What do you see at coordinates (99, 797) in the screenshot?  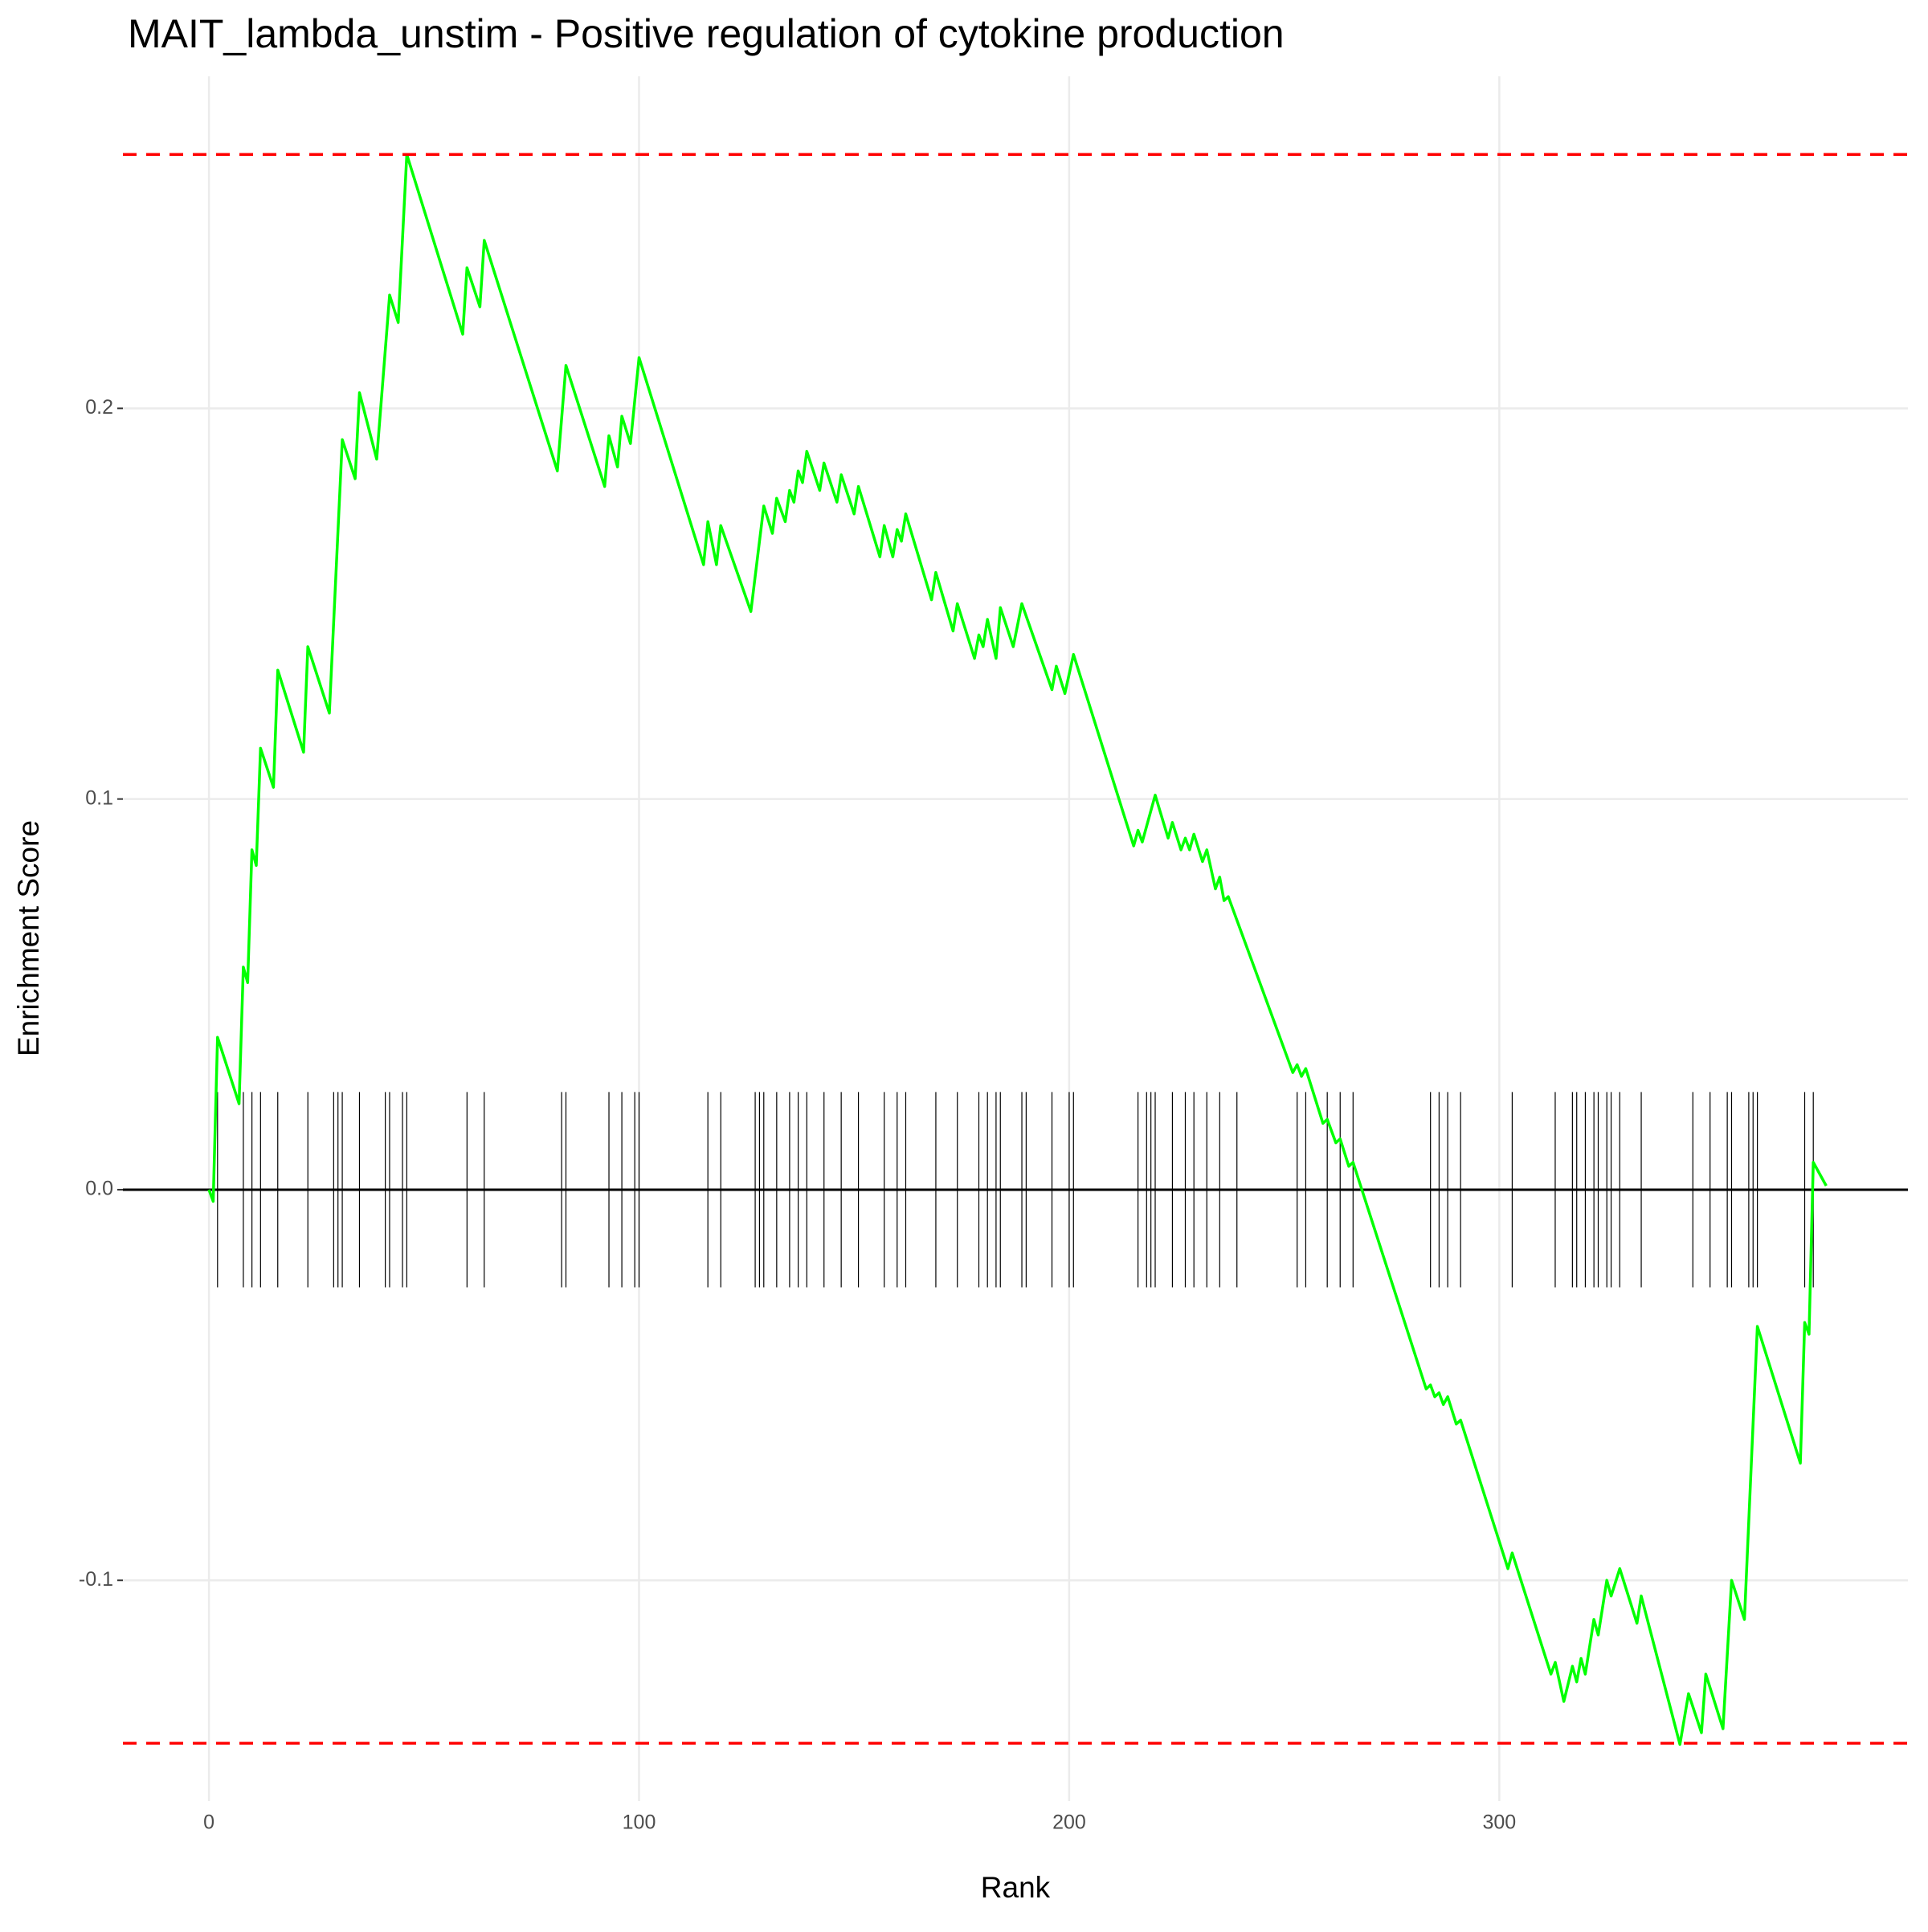 I see `y-tick-label: 0.1` at bounding box center [99, 797].